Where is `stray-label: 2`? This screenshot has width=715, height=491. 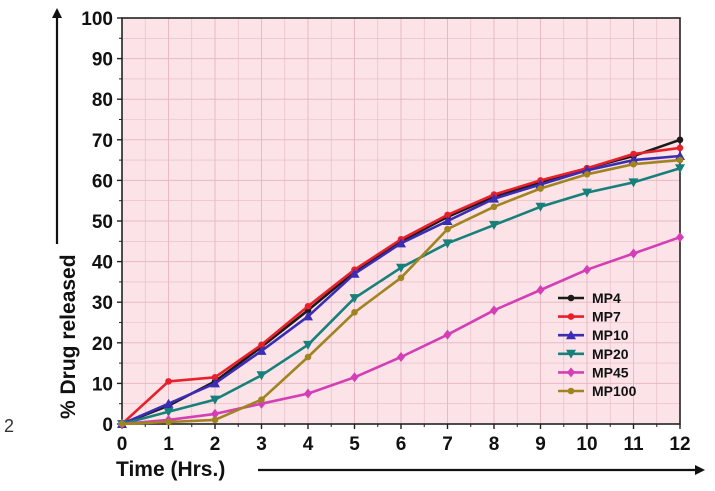
stray-label: 2 is located at coordinates (9, 426).